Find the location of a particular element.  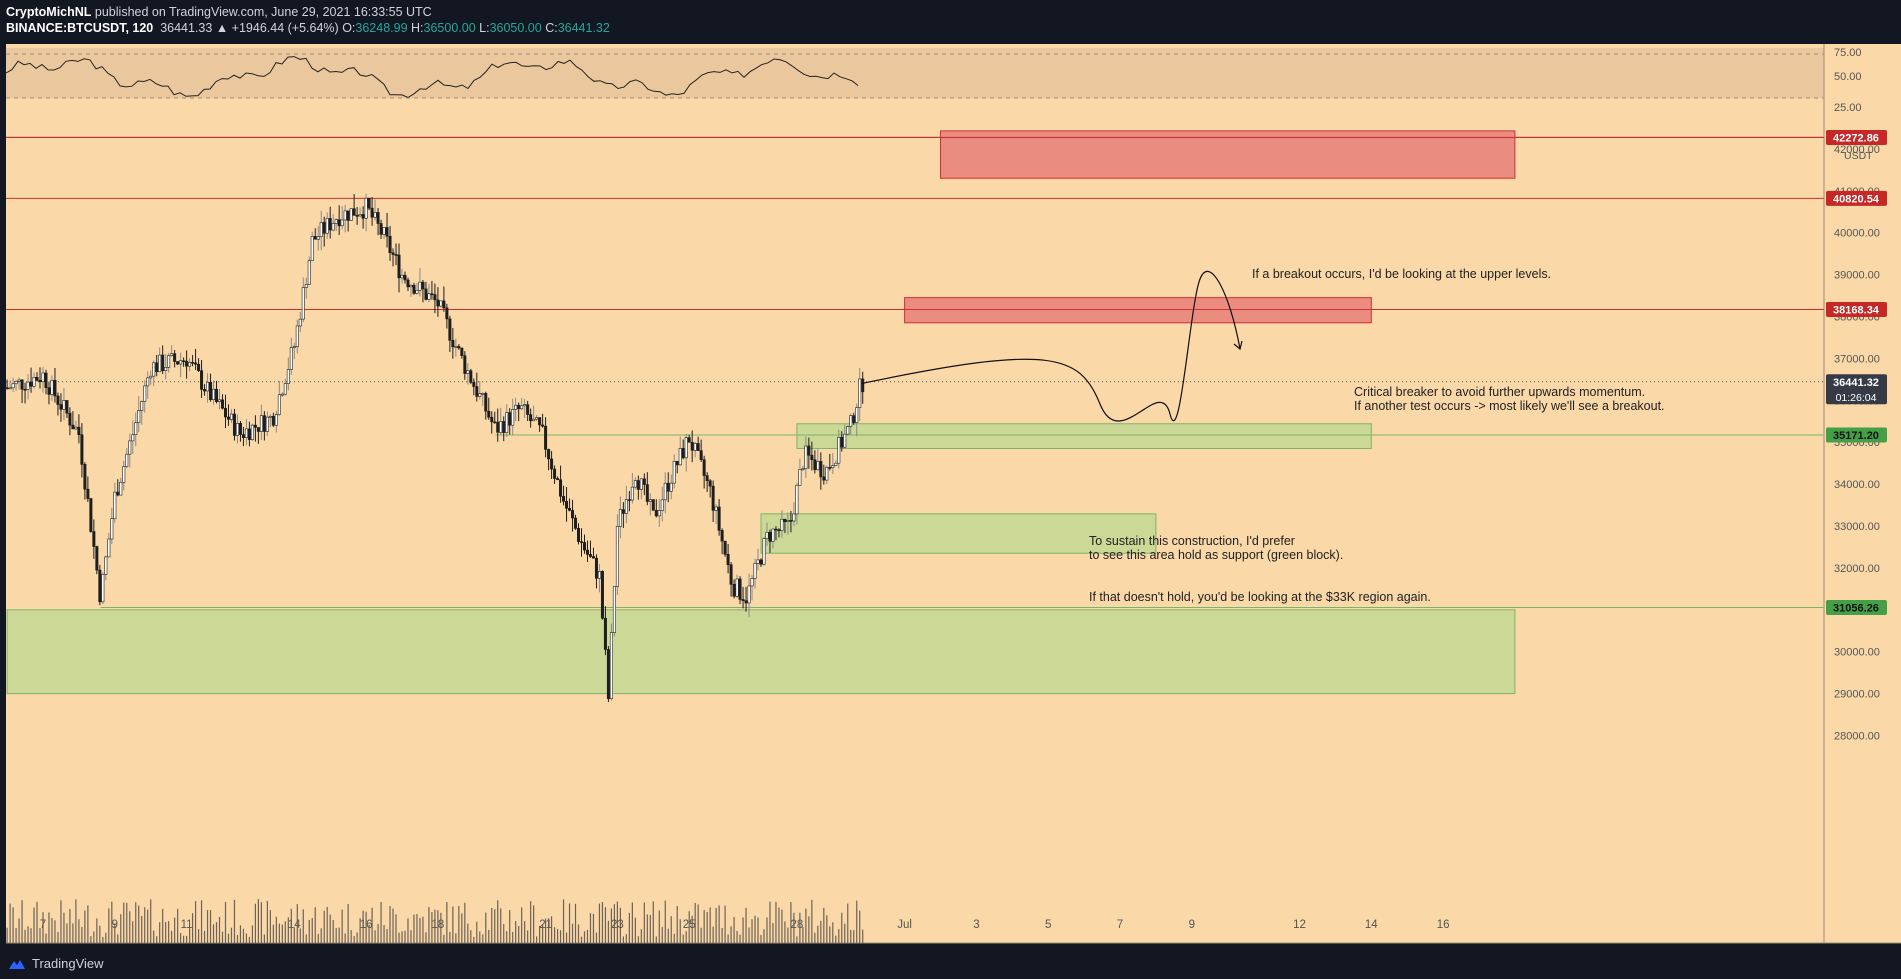

price-label-text: 40820.54 is located at coordinates (1856, 199).